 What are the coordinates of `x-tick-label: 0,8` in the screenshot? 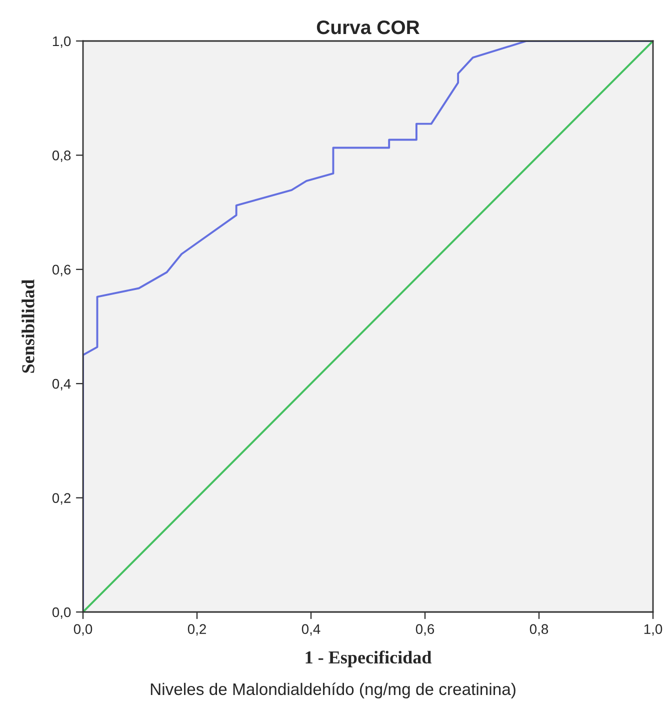 It's located at (539, 630).